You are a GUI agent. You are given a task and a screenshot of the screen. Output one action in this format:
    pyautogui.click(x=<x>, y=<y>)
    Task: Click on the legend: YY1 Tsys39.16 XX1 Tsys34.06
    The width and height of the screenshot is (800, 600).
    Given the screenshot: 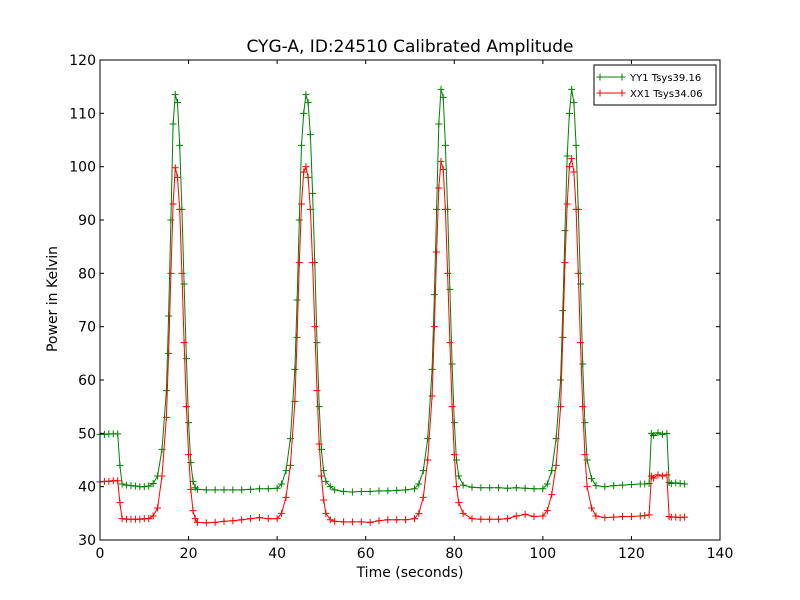 What is the action you would take?
    pyautogui.click(x=655, y=85)
    